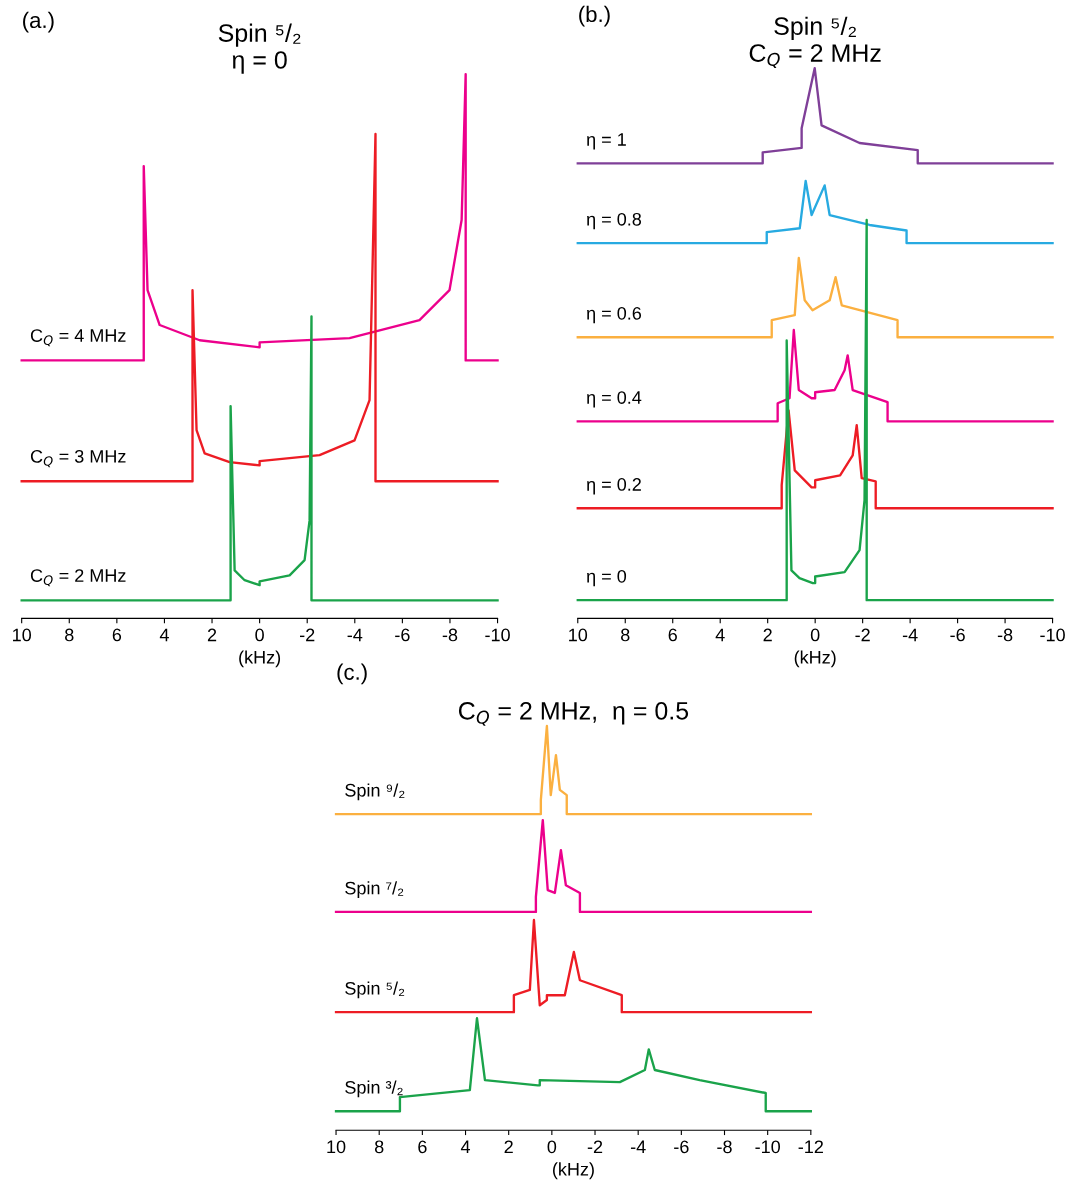  I want to click on series-label: η = 0.2, so click(614, 486).